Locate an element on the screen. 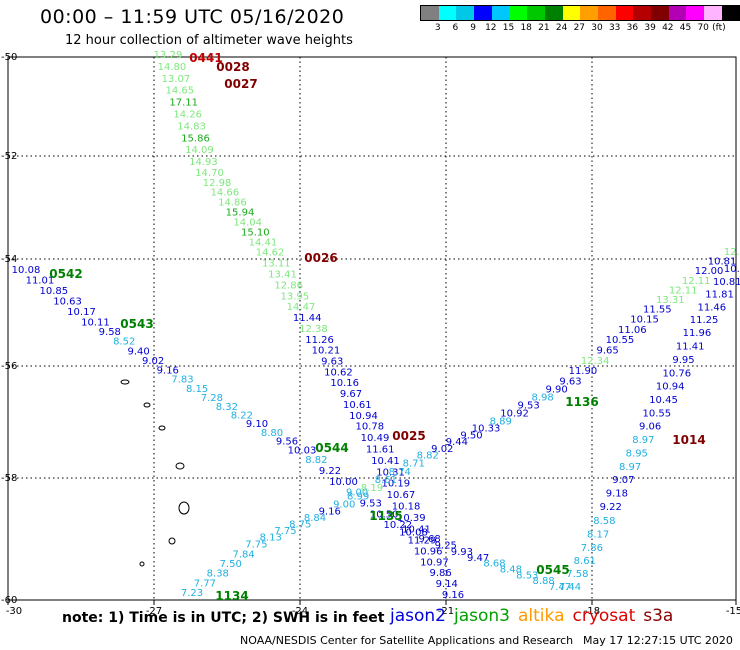  wave-height-label: 8.71 is located at coordinates (414, 464).